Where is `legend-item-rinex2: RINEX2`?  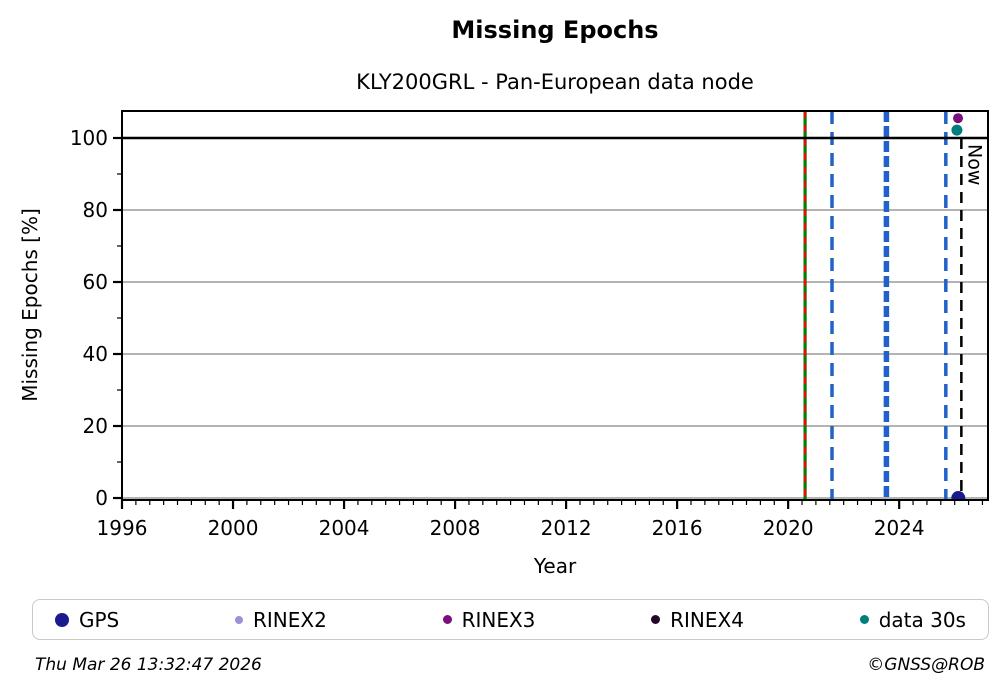
legend-item-rinex2: RINEX2 is located at coordinates (281, 620).